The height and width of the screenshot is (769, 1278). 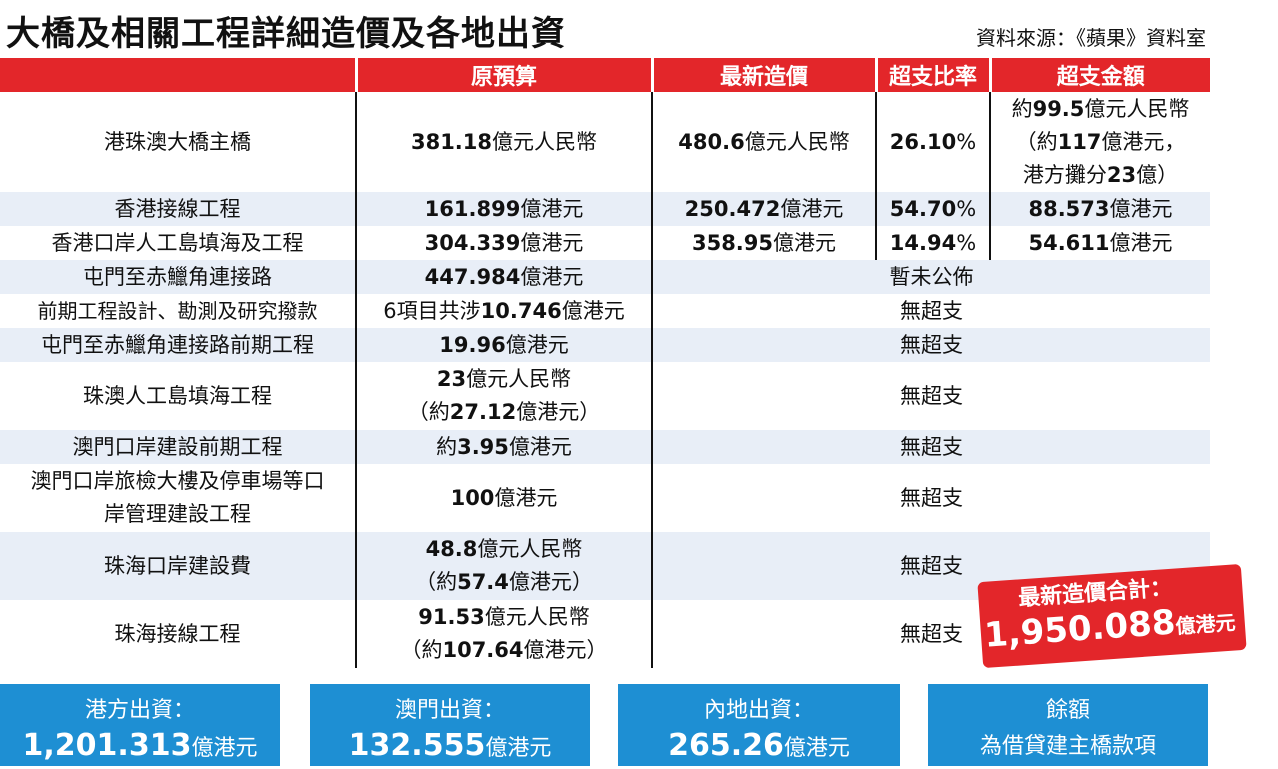 I want to click on row-budget: 381.18億元人民幣, so click(x=504, y=142).